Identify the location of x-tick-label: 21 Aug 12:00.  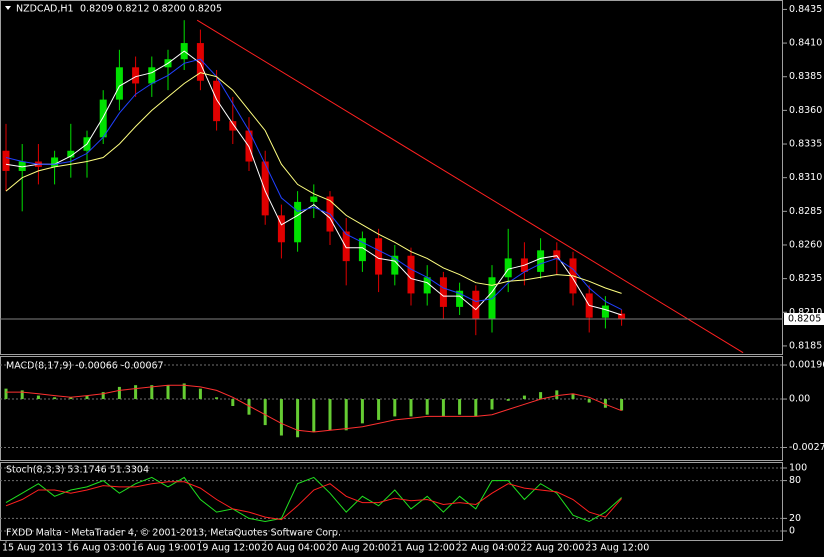
(423, 548).